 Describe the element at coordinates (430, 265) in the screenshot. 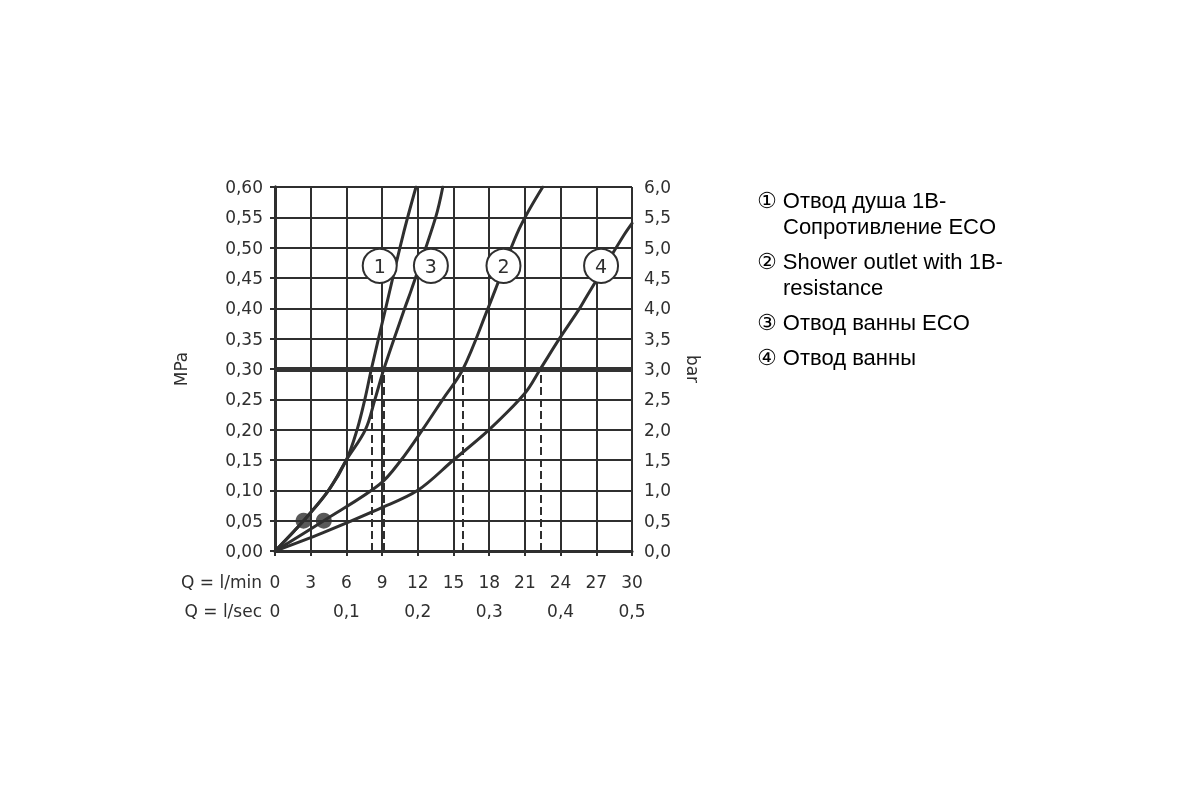

I see `annotation: 3` at that location.